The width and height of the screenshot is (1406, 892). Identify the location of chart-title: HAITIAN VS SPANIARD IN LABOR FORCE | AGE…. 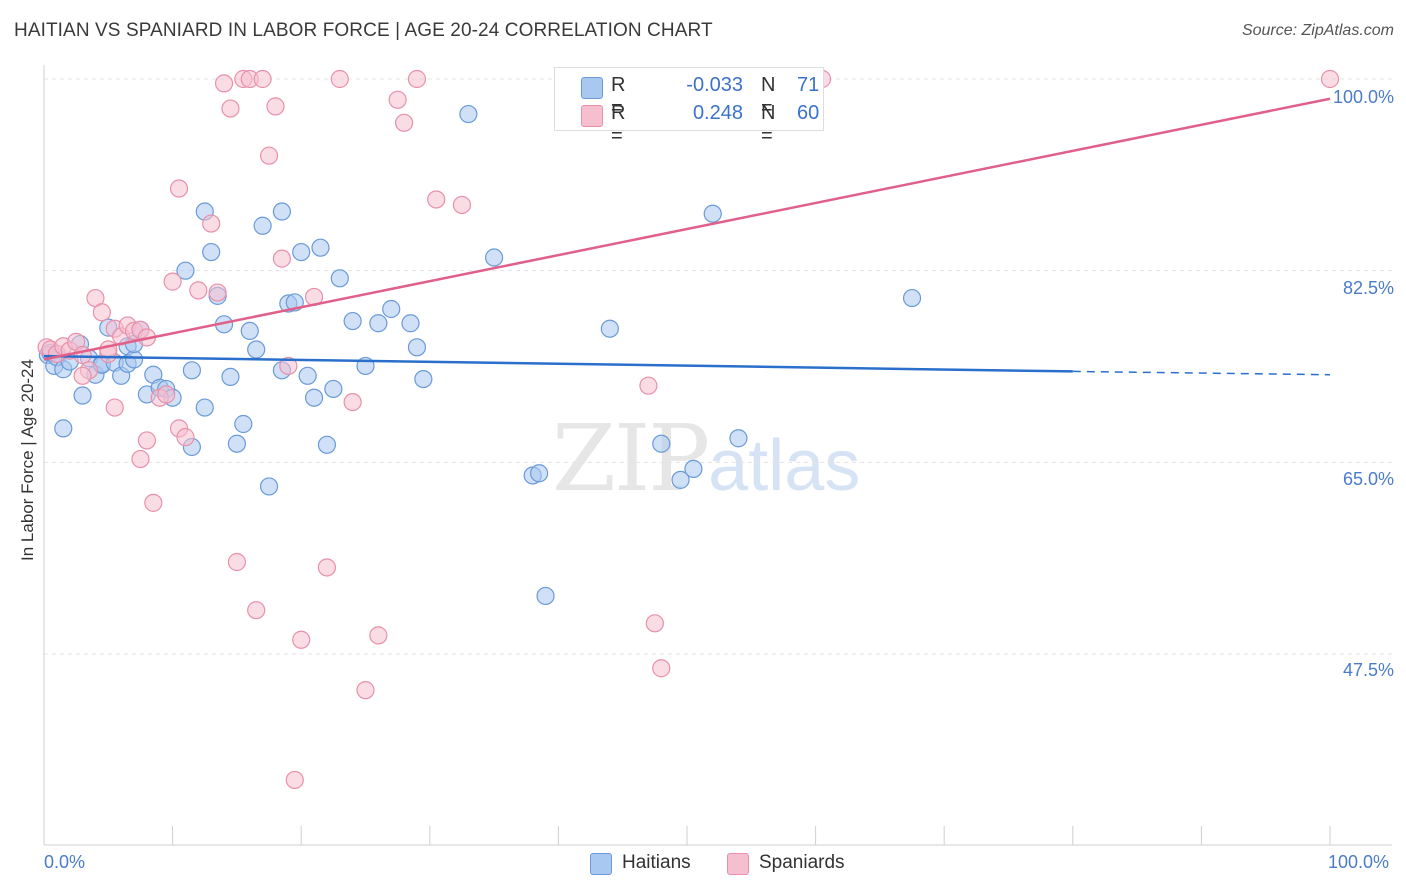
(363, 30).